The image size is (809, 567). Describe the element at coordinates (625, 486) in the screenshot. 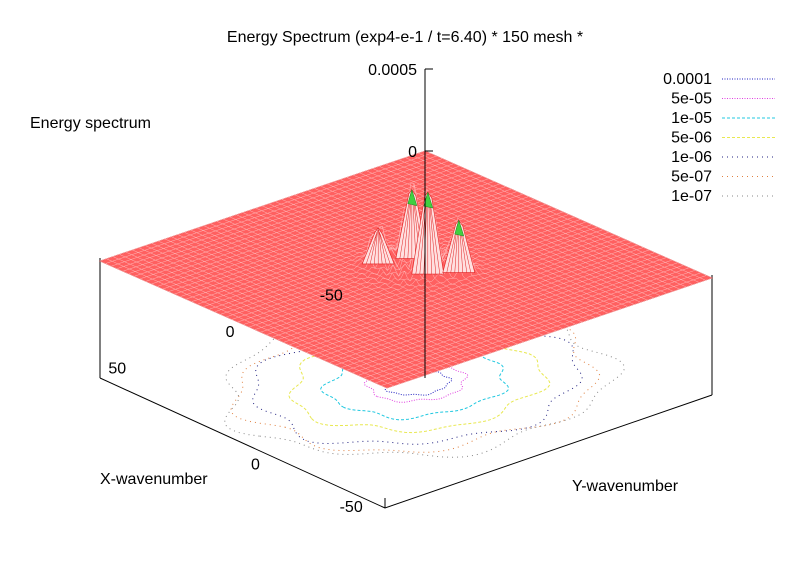

I see `y-axis-label: Y-wavenumber` at that location.